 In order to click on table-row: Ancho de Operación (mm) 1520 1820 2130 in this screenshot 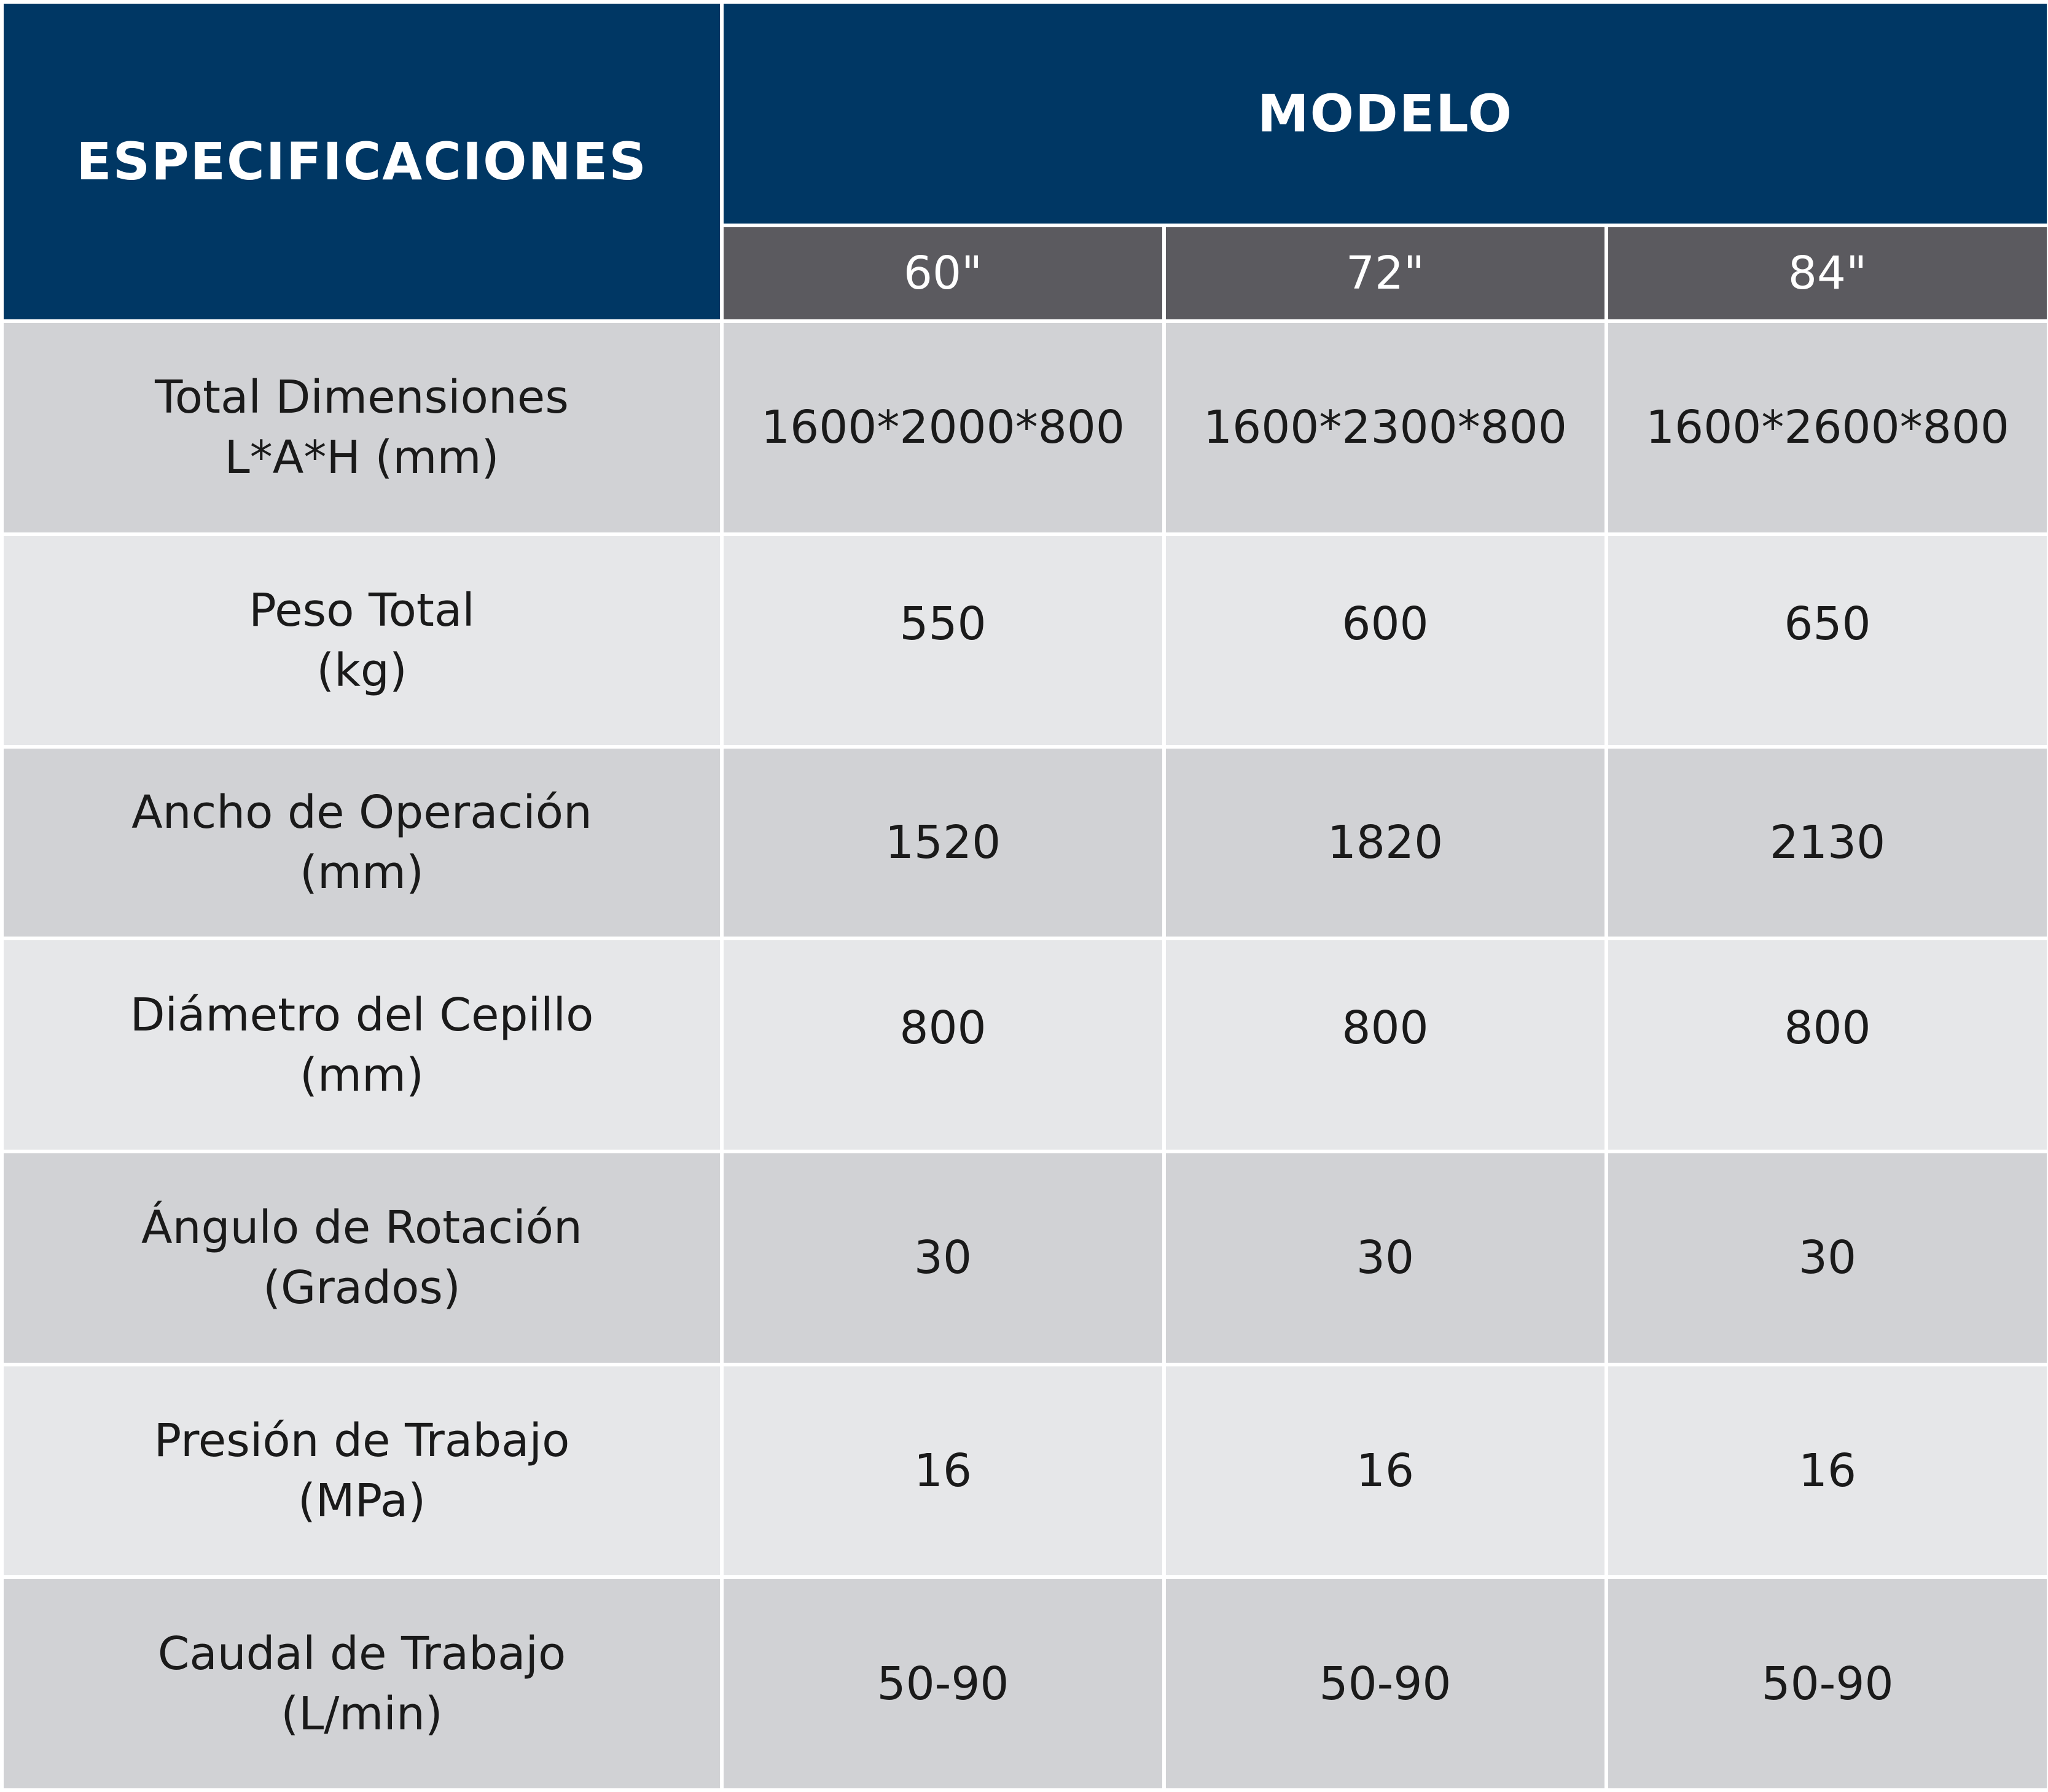, I will do `click(1024, 843)`.